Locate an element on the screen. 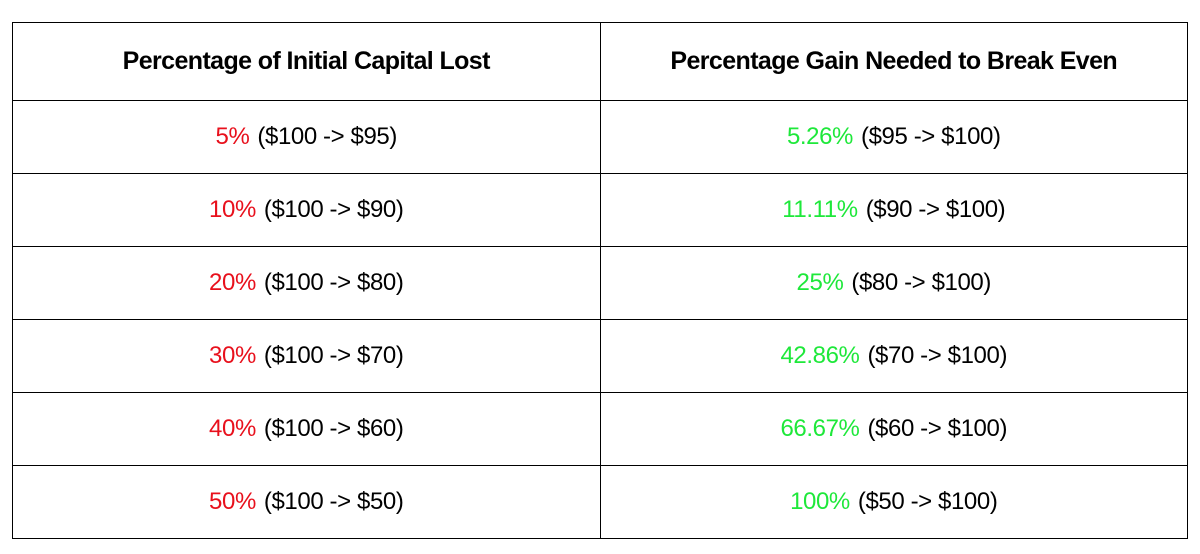  table-cell: 40% ($100 -> $60) is located at coordinates (306, 429).